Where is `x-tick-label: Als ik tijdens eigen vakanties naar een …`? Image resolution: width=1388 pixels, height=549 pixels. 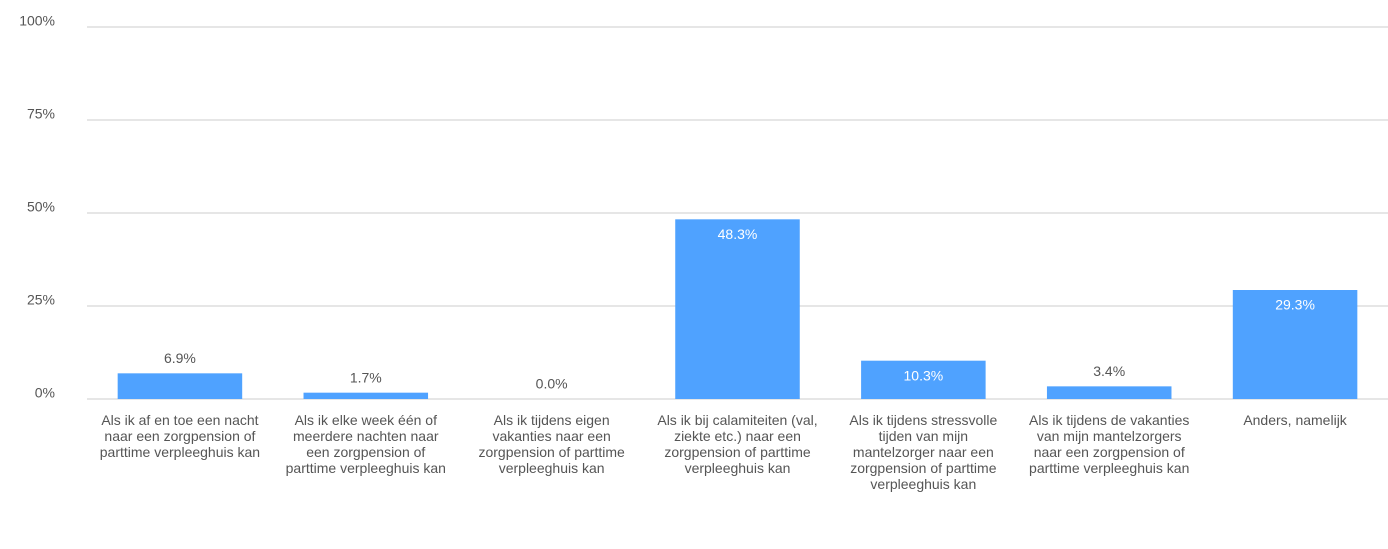
x-tick-label: Als ik tijdens eigen vakanties naar een … is located at coordinates (551, 444).